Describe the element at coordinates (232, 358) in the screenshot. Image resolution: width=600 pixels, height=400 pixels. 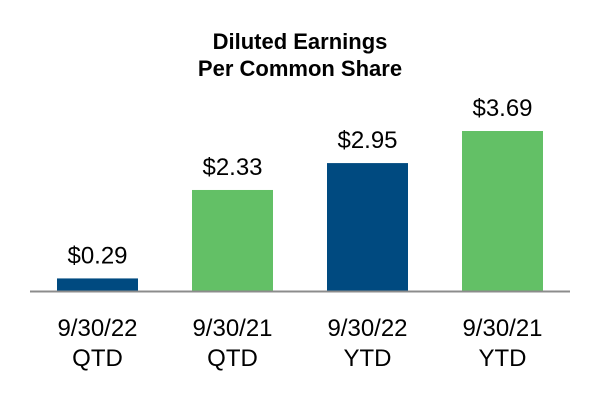
I see `x-tick-label-2-line-2: QTD` at that location.